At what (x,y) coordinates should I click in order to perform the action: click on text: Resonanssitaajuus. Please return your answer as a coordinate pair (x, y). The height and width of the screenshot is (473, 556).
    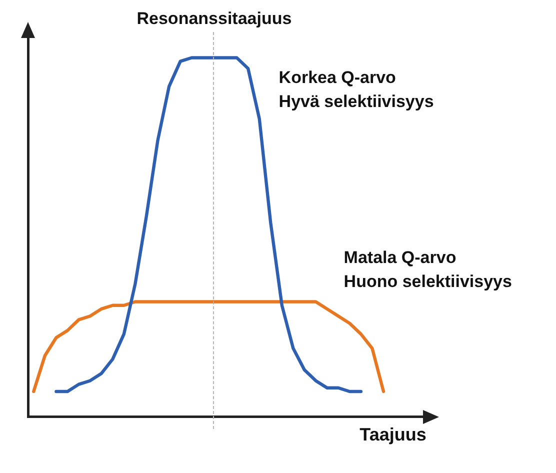
    Looking at the image, I should click on (214, 18).